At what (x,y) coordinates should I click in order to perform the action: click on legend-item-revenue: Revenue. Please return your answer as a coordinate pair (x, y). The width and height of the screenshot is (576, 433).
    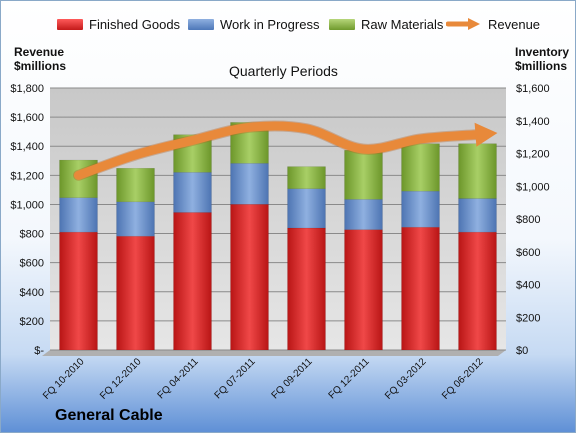
    Looking at the image, I should click on (493, 24).